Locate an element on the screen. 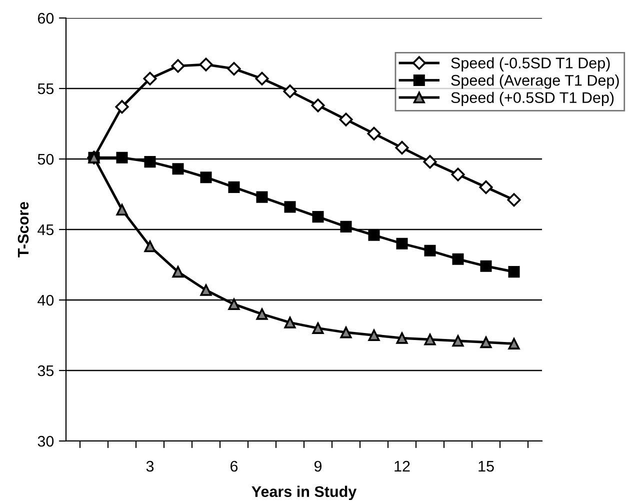  y-tick-label: 60 is located at coordinates (46, 18).